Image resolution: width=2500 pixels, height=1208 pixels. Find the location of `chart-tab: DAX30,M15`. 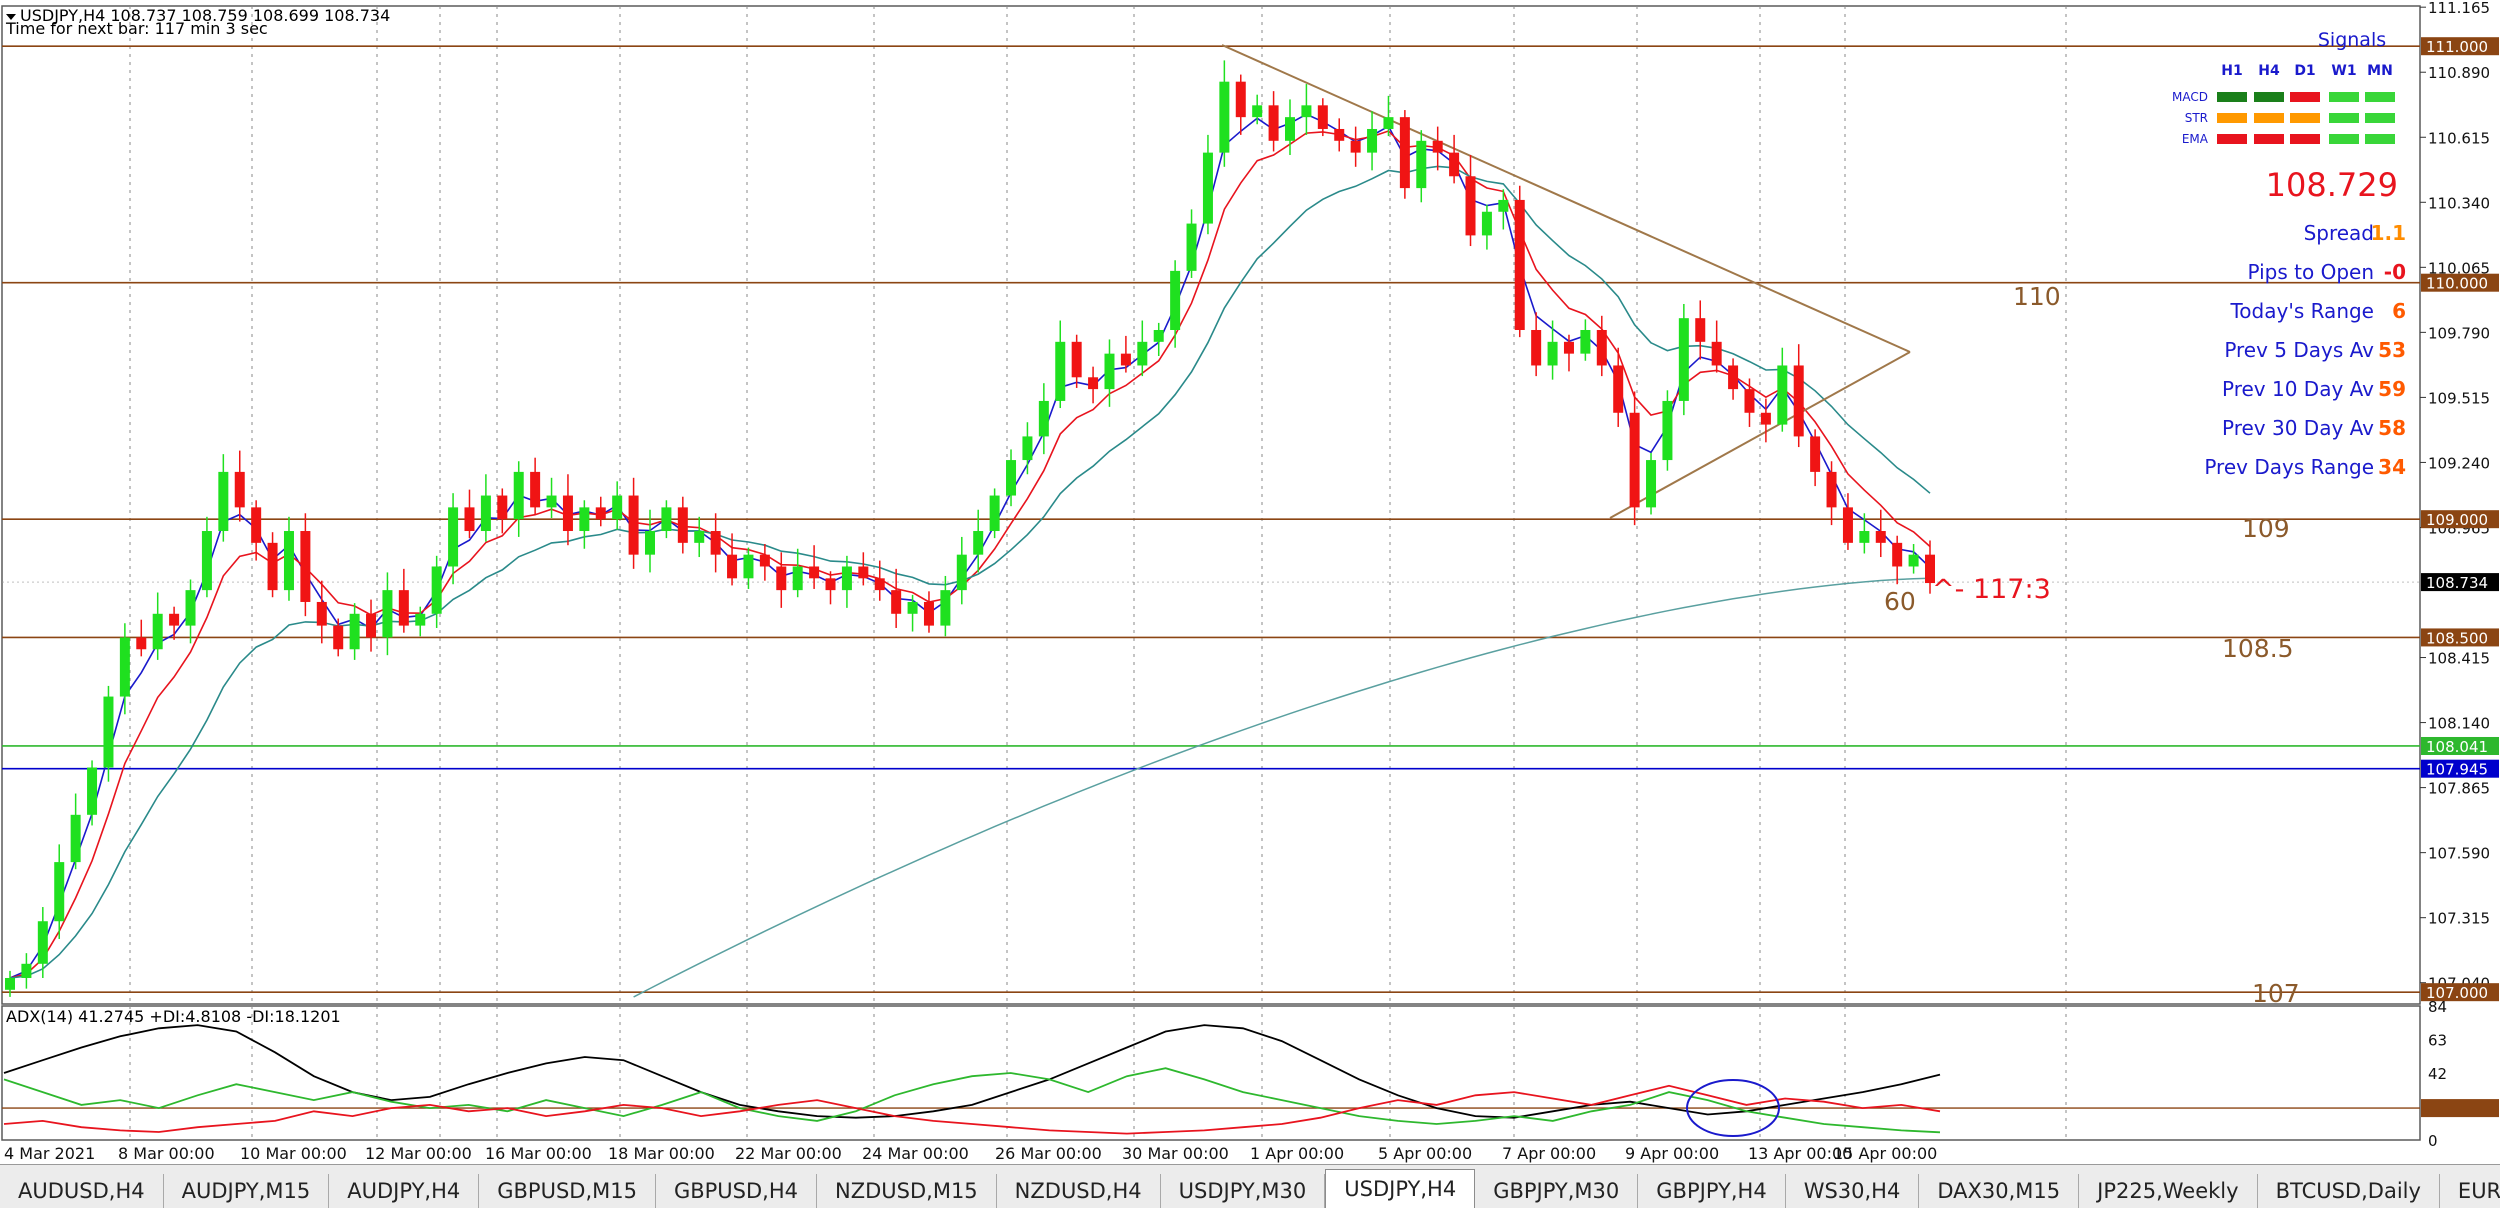

chart-tab: DAX30,M15 is located at coordinates (1999, 1191).